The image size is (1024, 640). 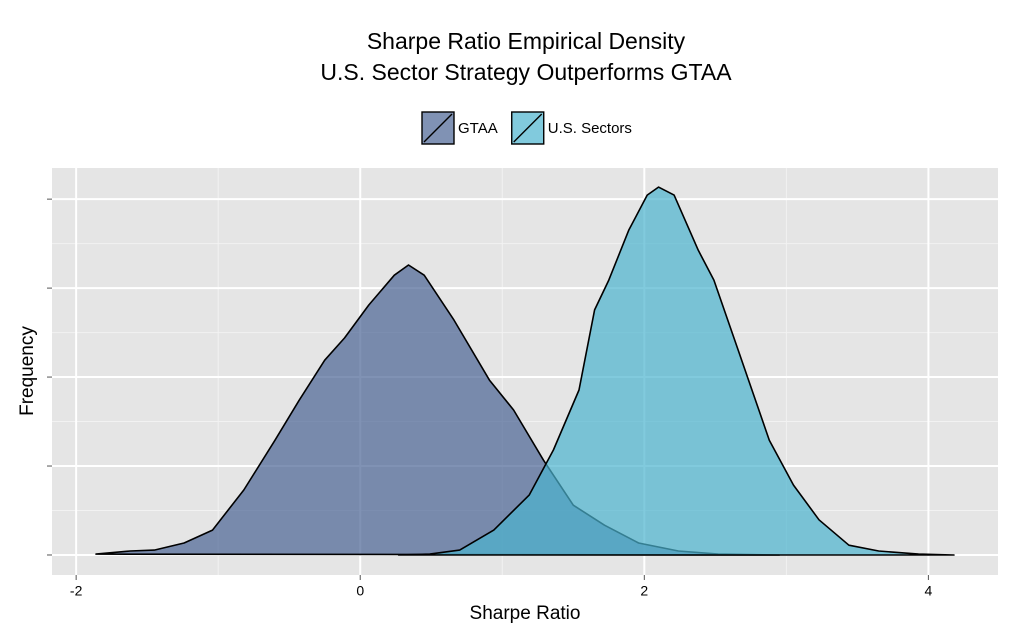 I want to click on x-tick-label: -2, so click(x=76, y=591).